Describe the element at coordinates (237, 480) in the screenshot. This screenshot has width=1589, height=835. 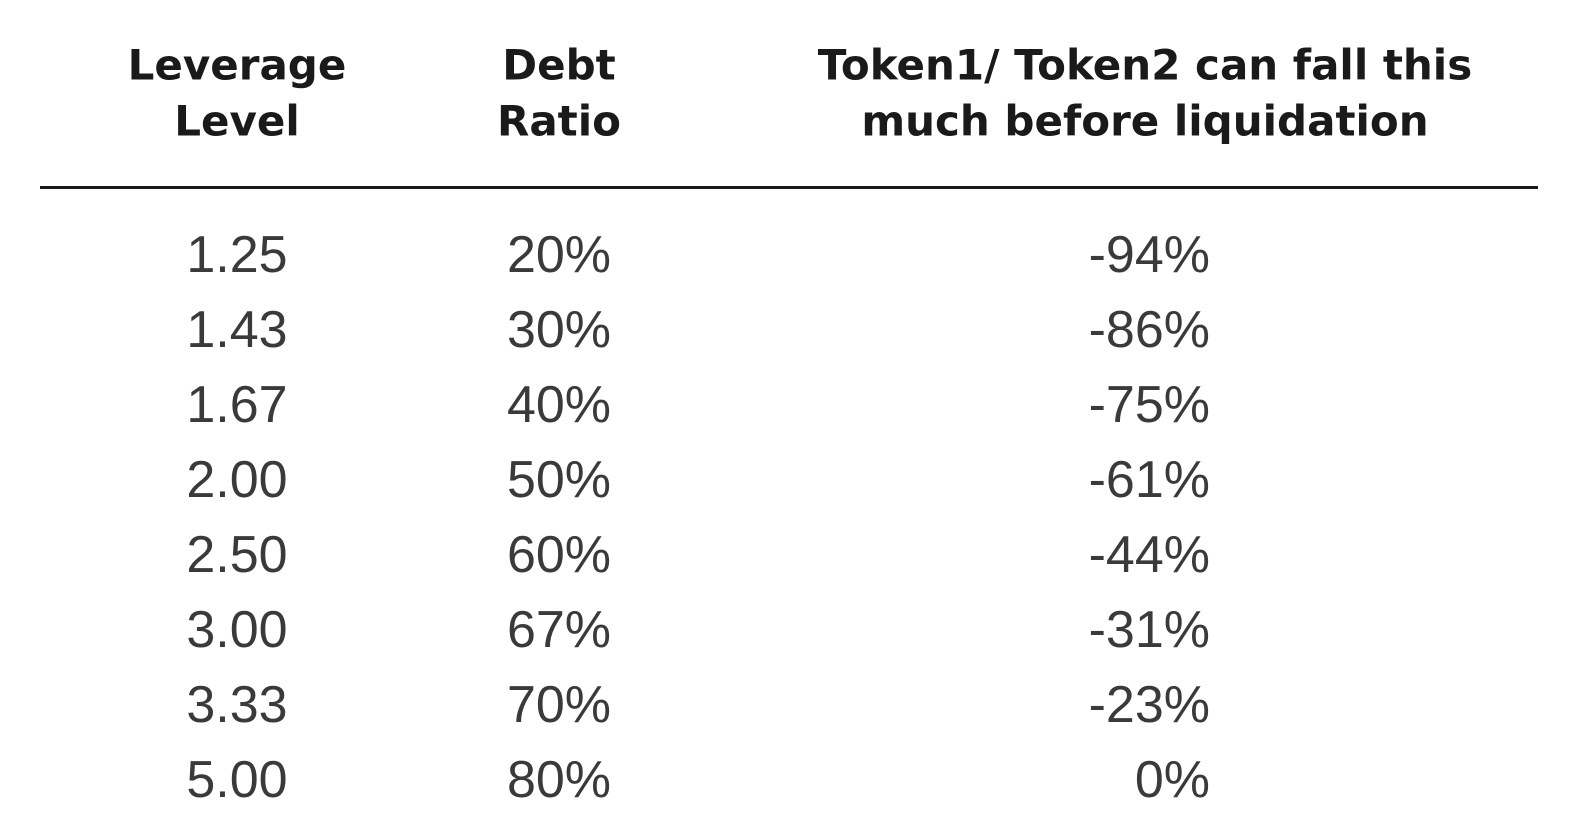
I see `table-cell: 2.00` at that location.